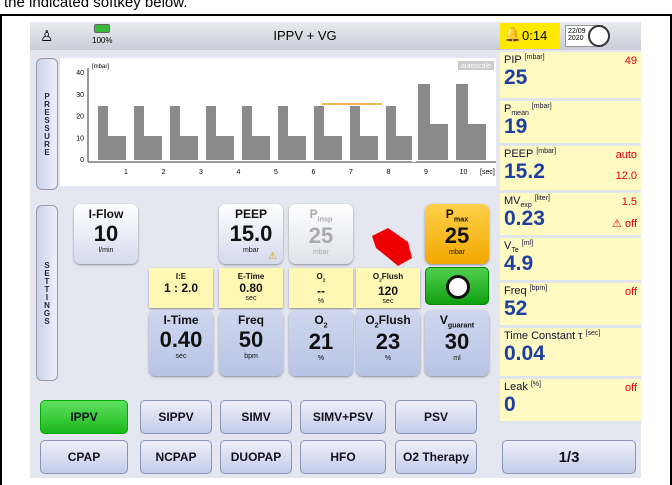 The height and width of the screenshot is (485, 672). Describe the element at coordinates (388, 343) in the screenshot. I see `setting-low: O2Flush 23%` at that location.